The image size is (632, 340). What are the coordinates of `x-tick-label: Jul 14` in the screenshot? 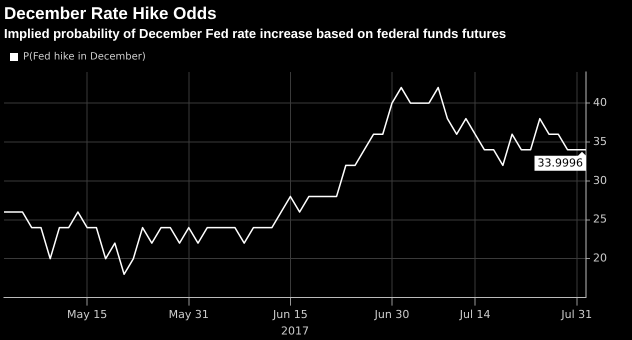 It's located at (474, 315).